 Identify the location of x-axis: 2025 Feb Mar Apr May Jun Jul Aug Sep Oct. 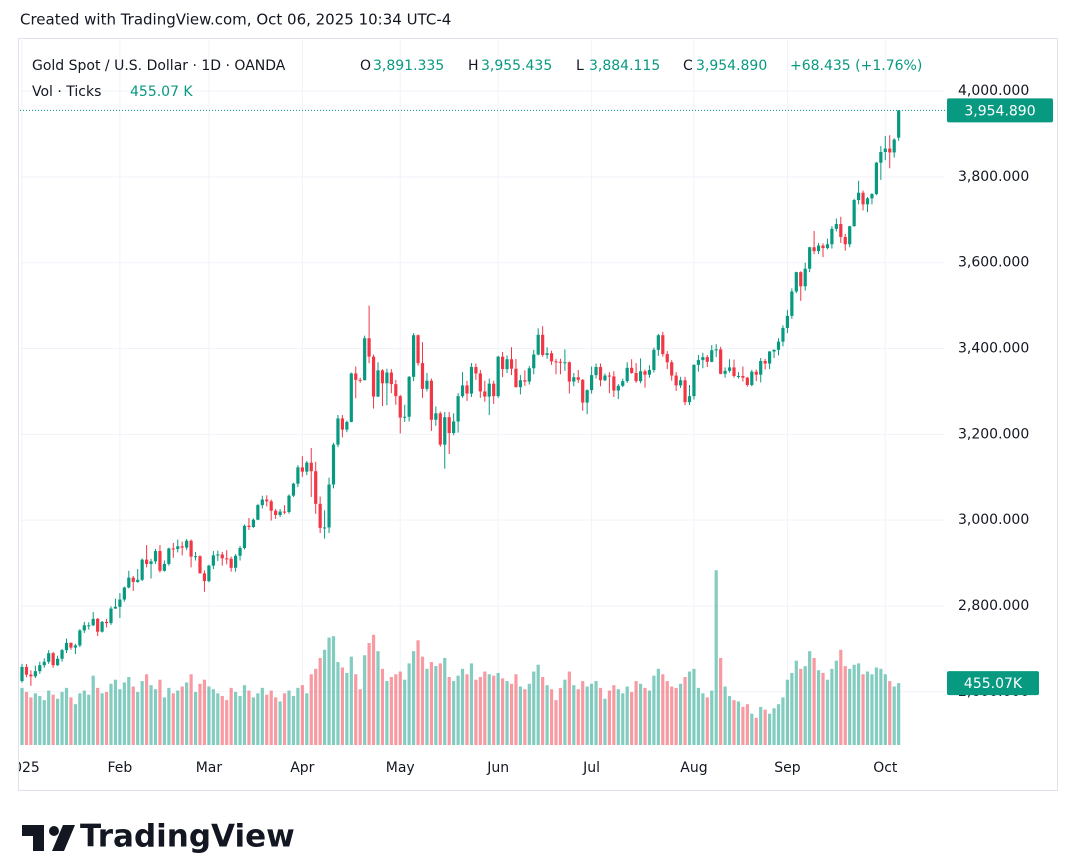
(458, 768).